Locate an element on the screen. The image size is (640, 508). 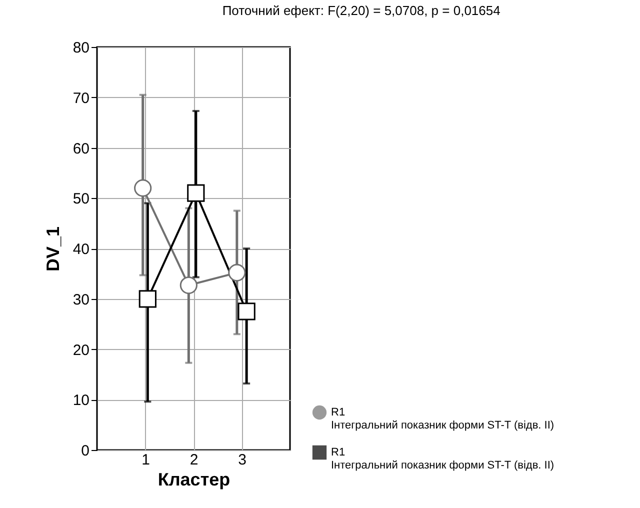
x-tick-label: 1 is located at coordinates (146, 460).